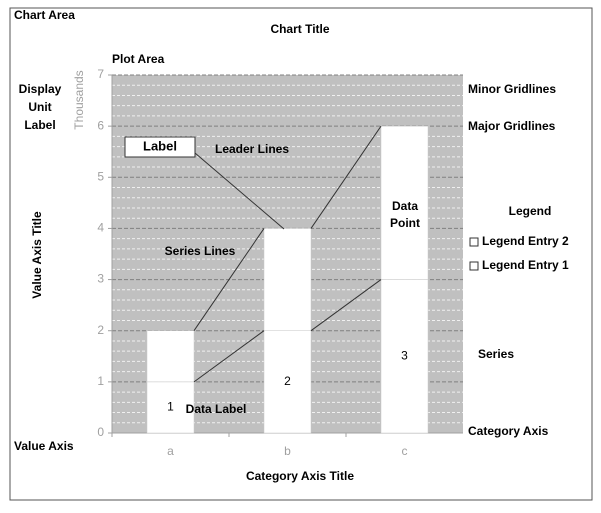 The width and height of the screenshot is (601, 513). What do you see at coordinates (44, 446) in the screenshot?
I see `annotation: Value Axis` at bounding box center [44, 446].